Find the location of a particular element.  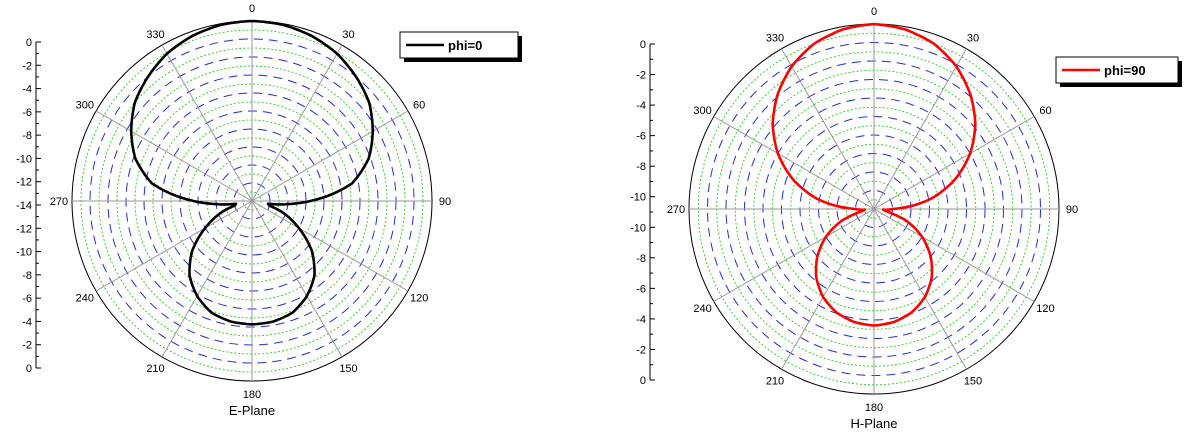

legend-label: phi=90 is located at coordinates (1125, 70).